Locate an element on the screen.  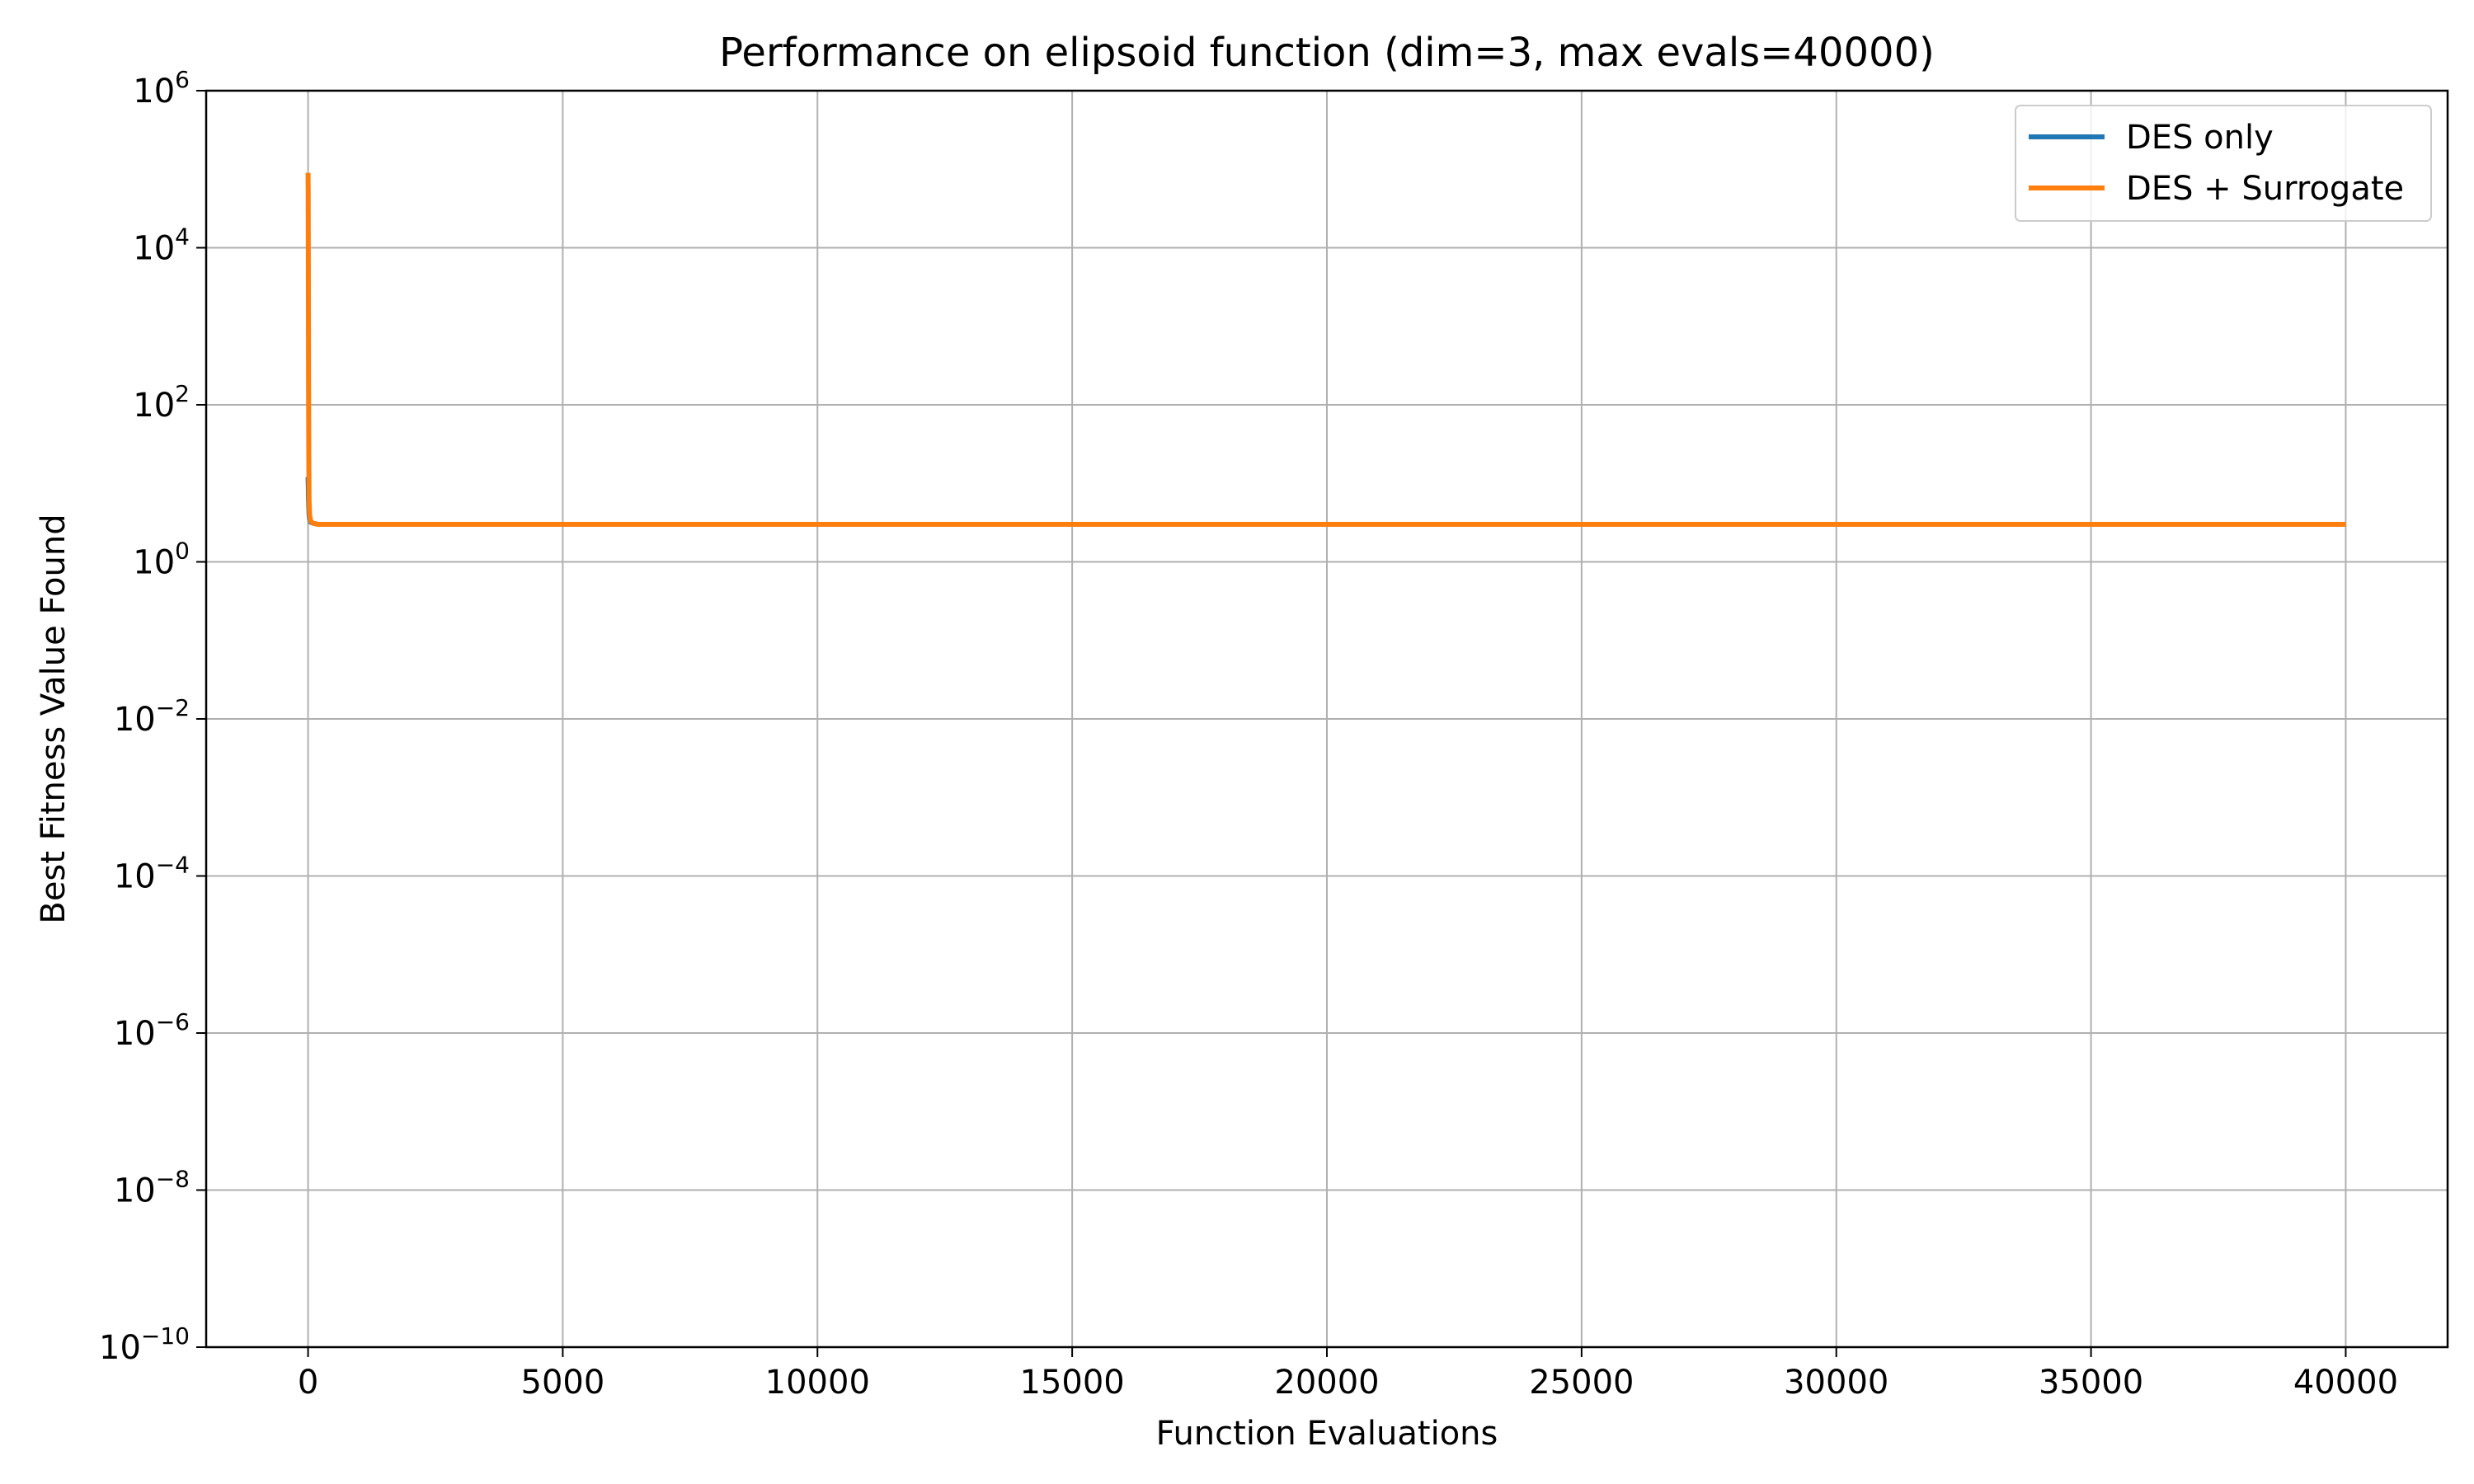
x-tick-label: 0 is located at coordinates (308, 1383).